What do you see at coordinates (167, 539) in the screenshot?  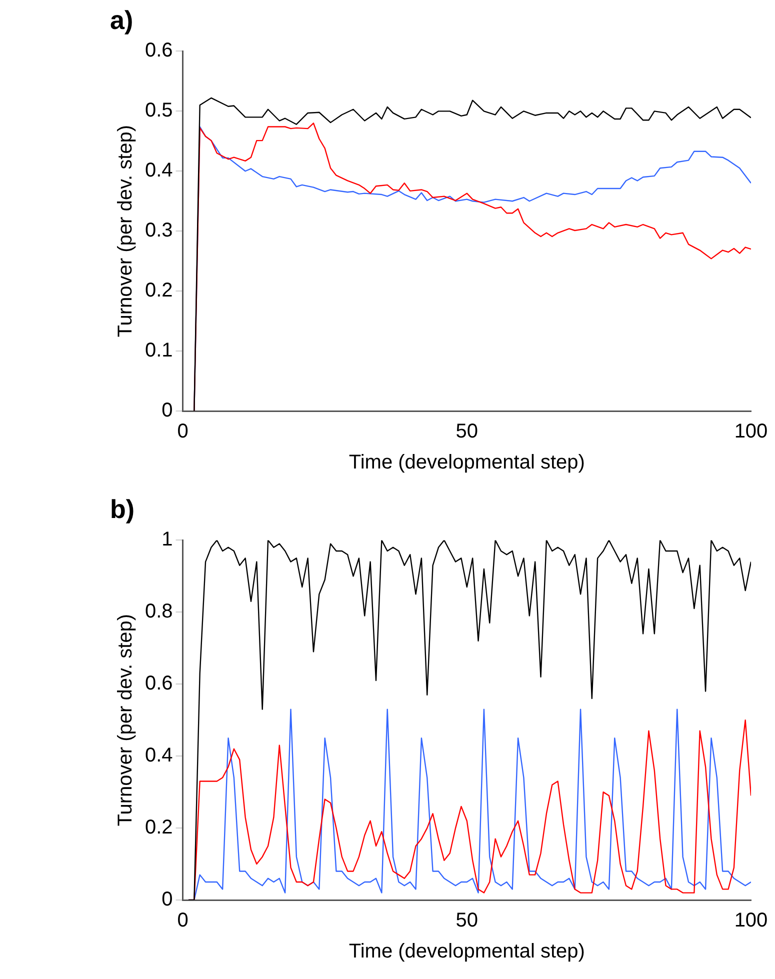 I see `y-tick-label: 1` at bounding box center [167, 539].